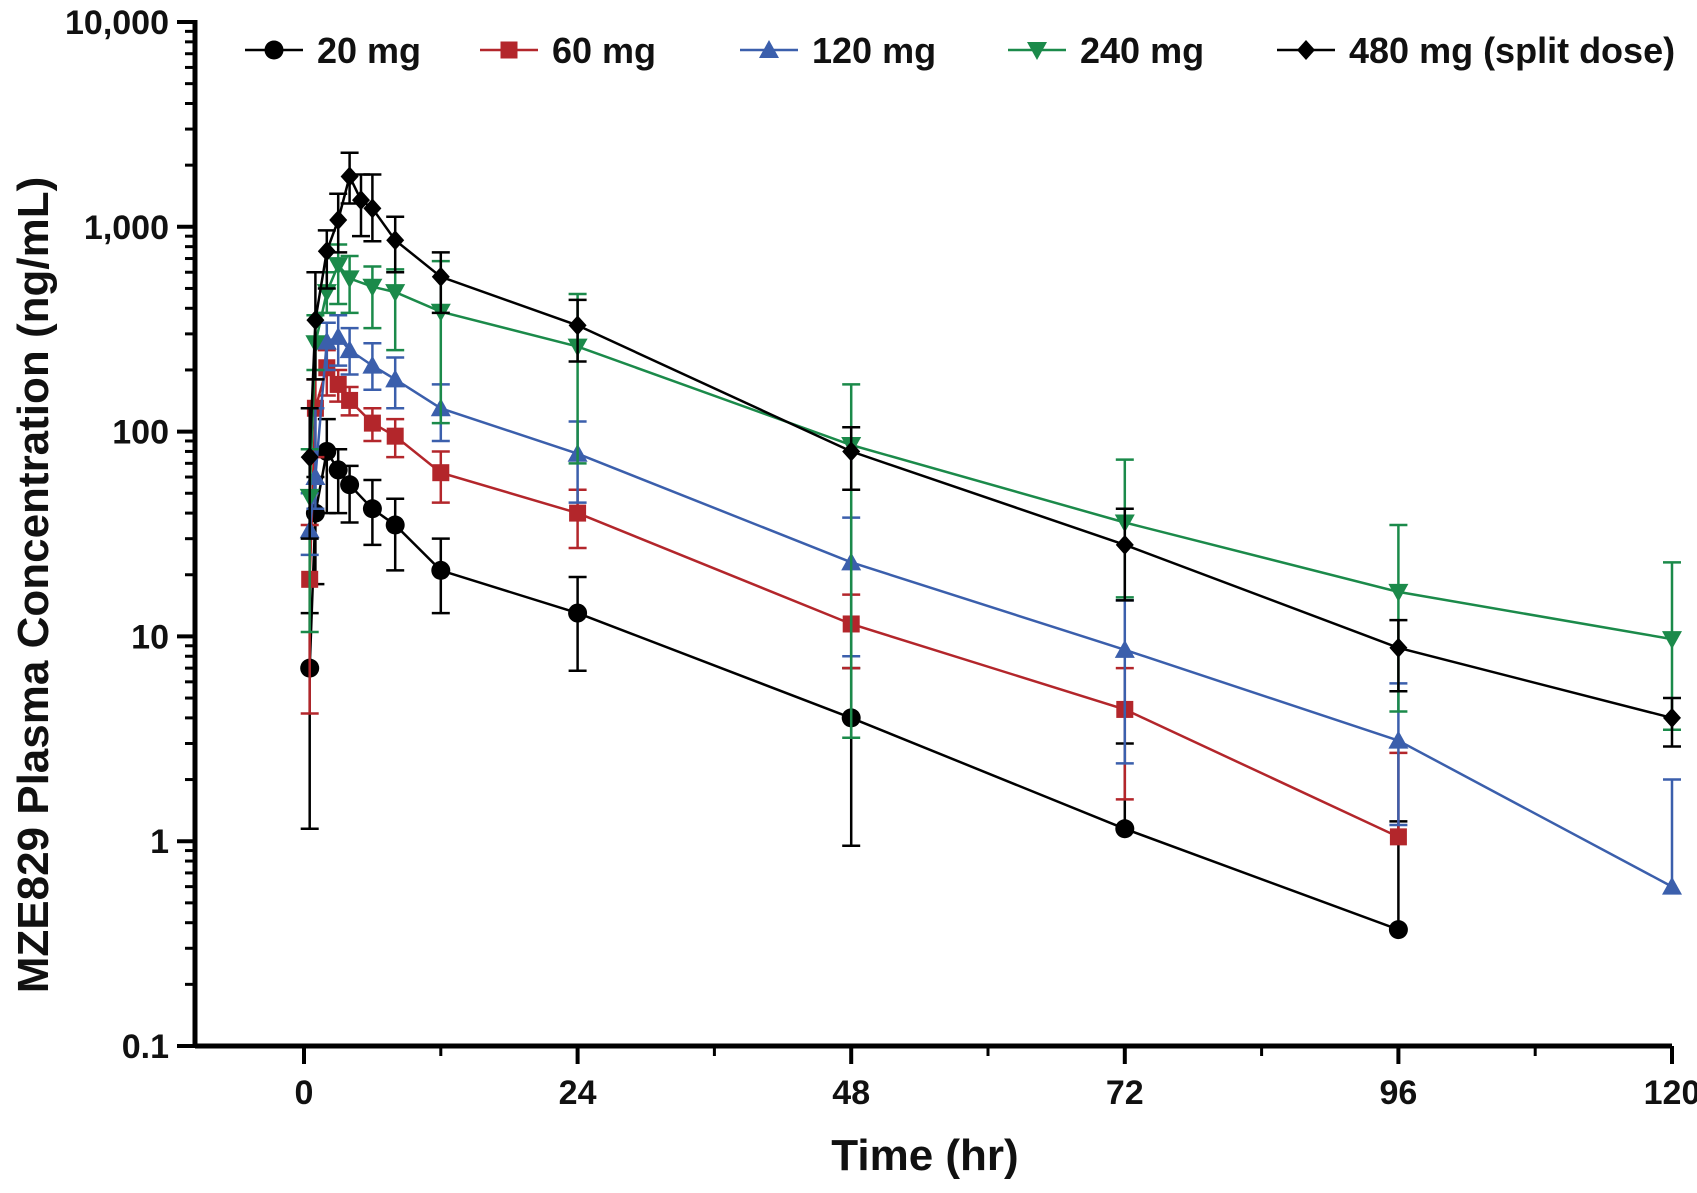  I want to click on y-tick-label: 1,000, so click(126, 228).